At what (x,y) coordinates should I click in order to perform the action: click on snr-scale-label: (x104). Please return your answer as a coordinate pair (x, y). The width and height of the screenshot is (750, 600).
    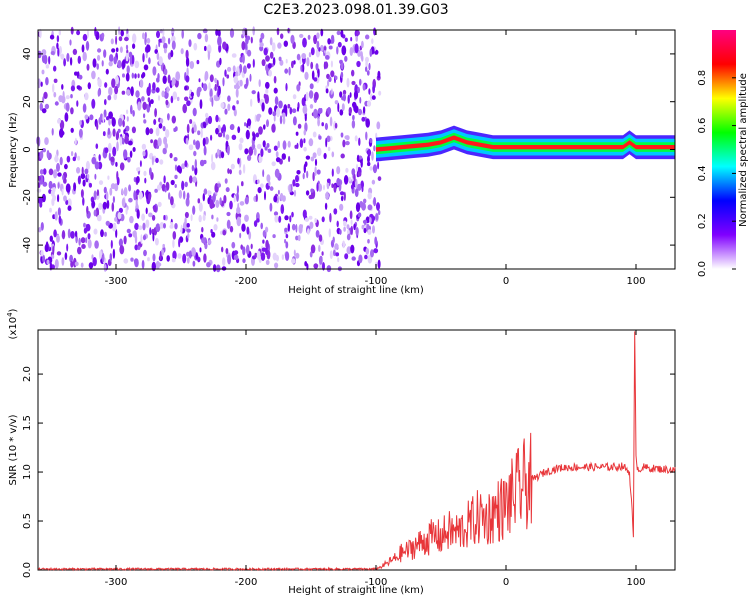
    Looking at the image, I should click on (12, 323).